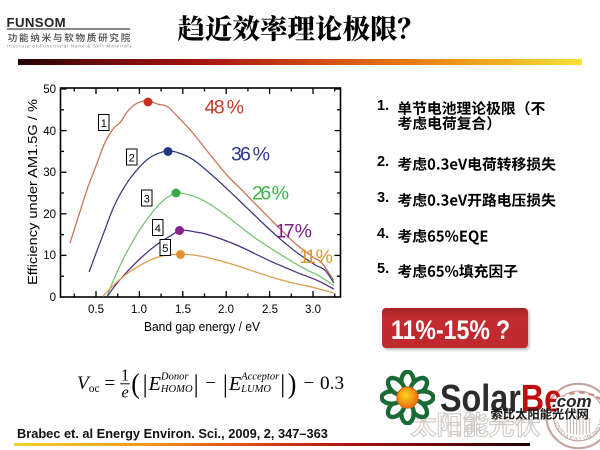 This screenshot has width=600, height=450. What do you see at coordinates (183, 310) in the screenshot?
I see `svg-text: 1.5` at bounding box center [183, 310].